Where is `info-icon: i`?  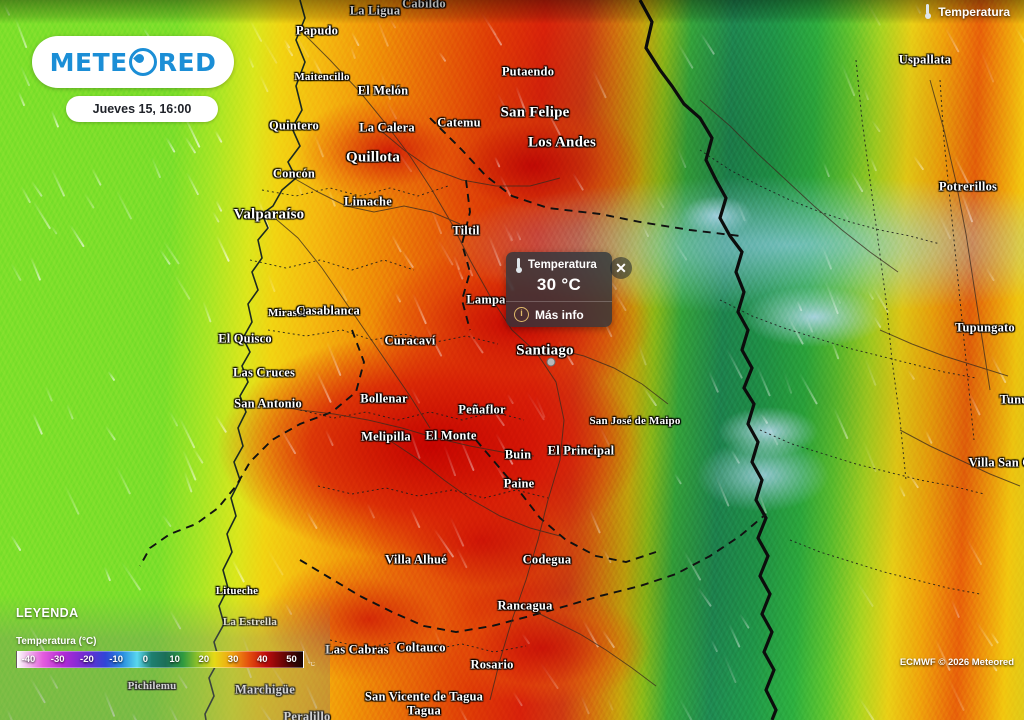 info-icon: i is located at coordinates (521, 314).